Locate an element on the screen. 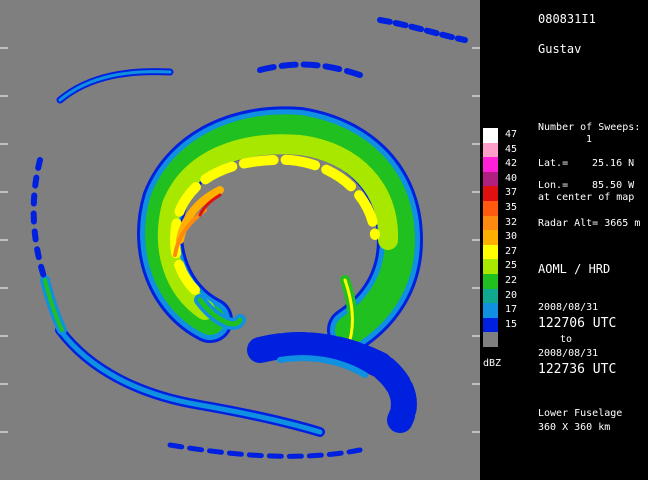 The height and width of the screenshot is (480, 648). legend-label: 20 is located at coordinates (511, 295).